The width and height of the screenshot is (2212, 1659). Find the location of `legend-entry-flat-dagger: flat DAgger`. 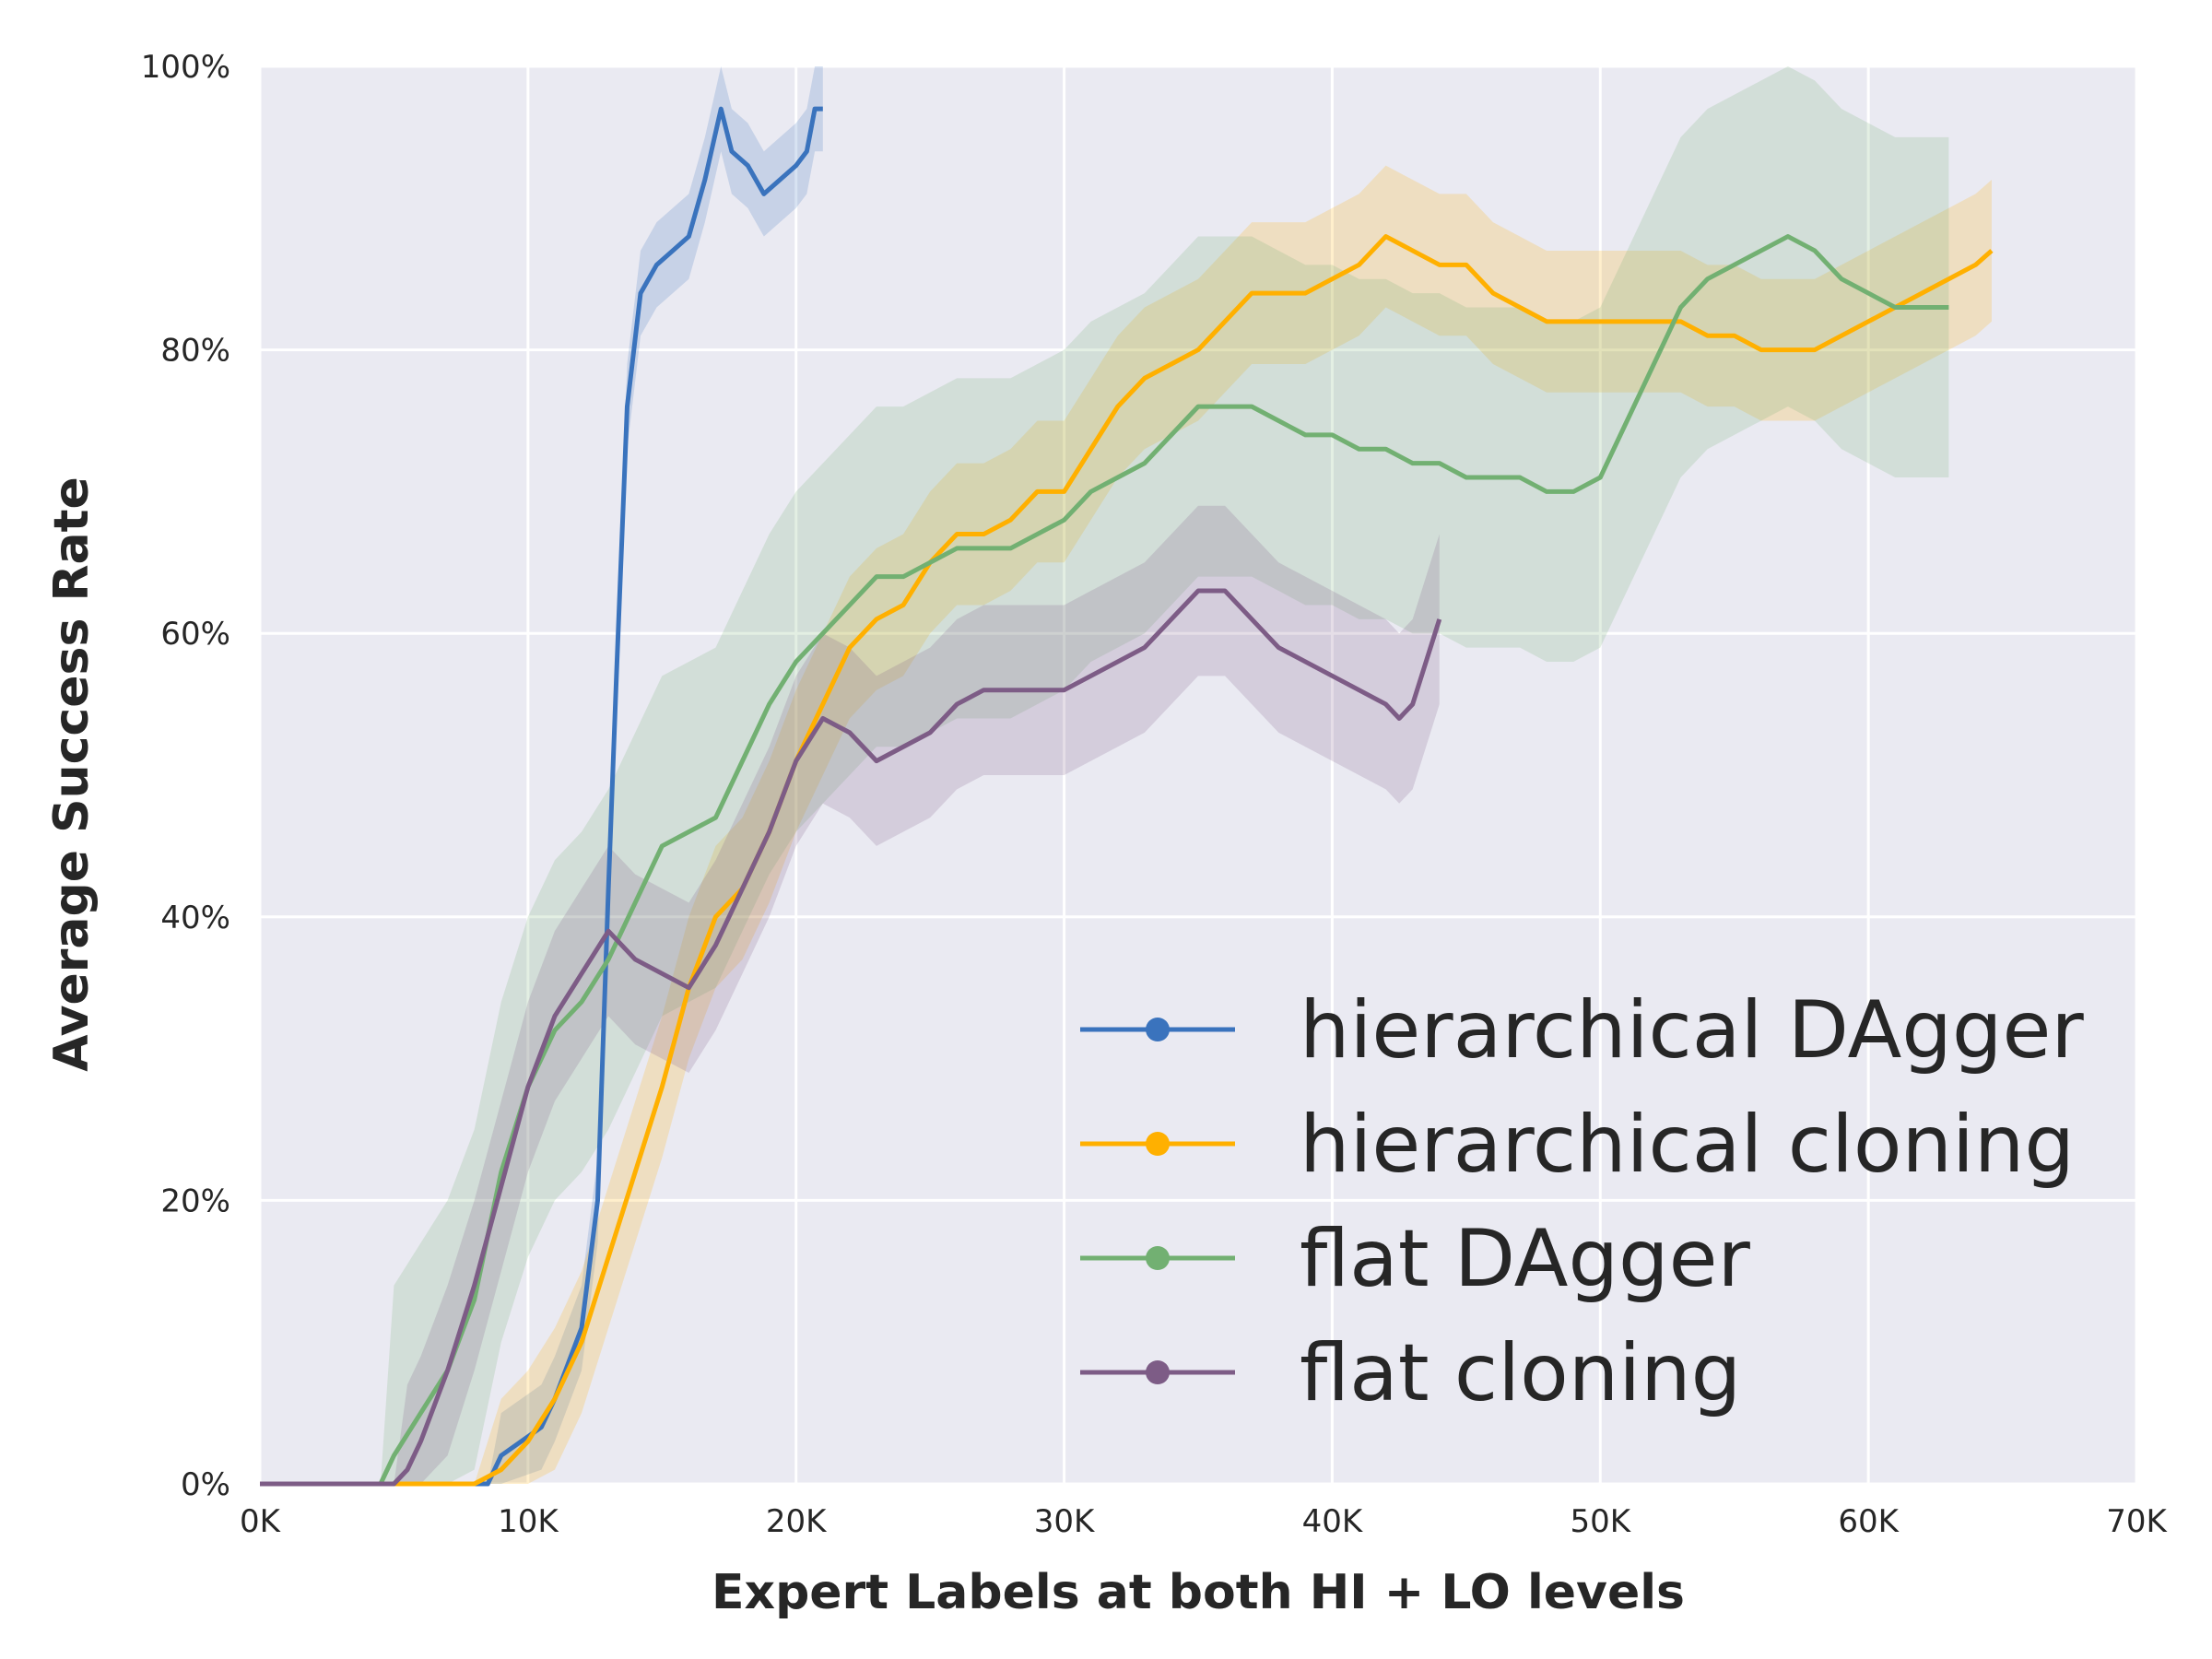

legend-entry-flat-dagger: flat DAgger is located at coordinates (1415, 1259).